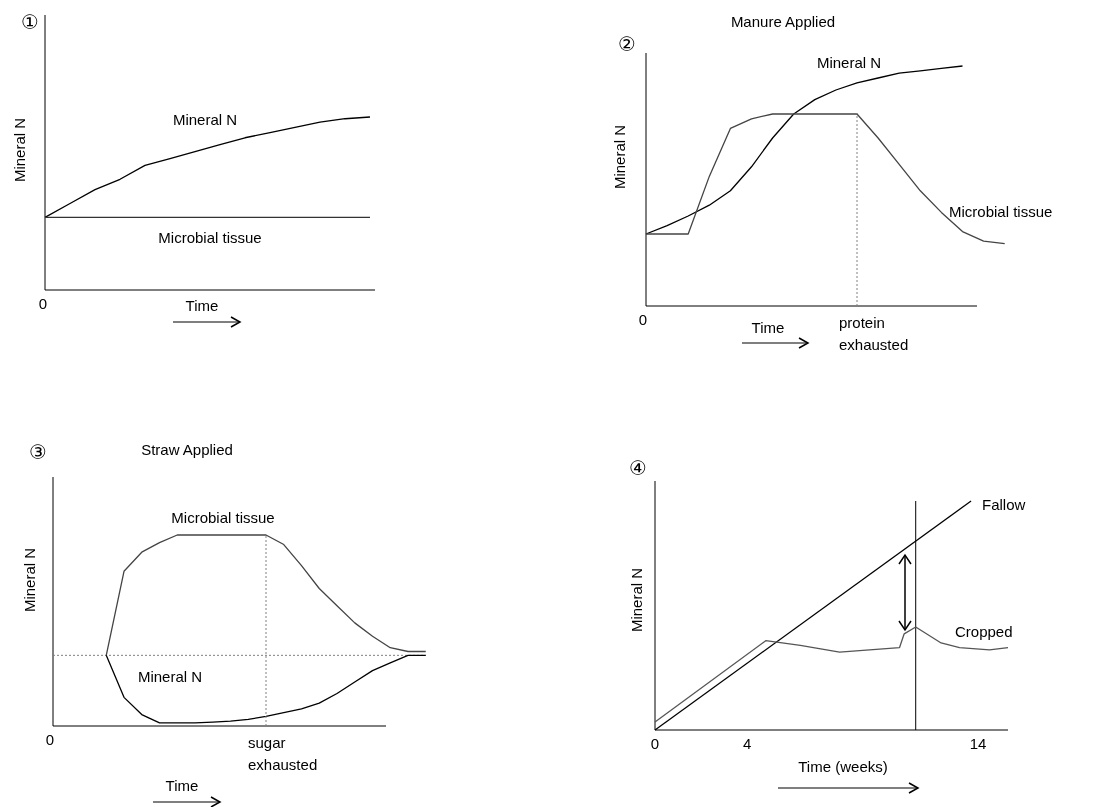  What do you see at coordinates (874, 333) in the screenshot?
I see `text: protein exhausted` at bounding box center [874, 333].